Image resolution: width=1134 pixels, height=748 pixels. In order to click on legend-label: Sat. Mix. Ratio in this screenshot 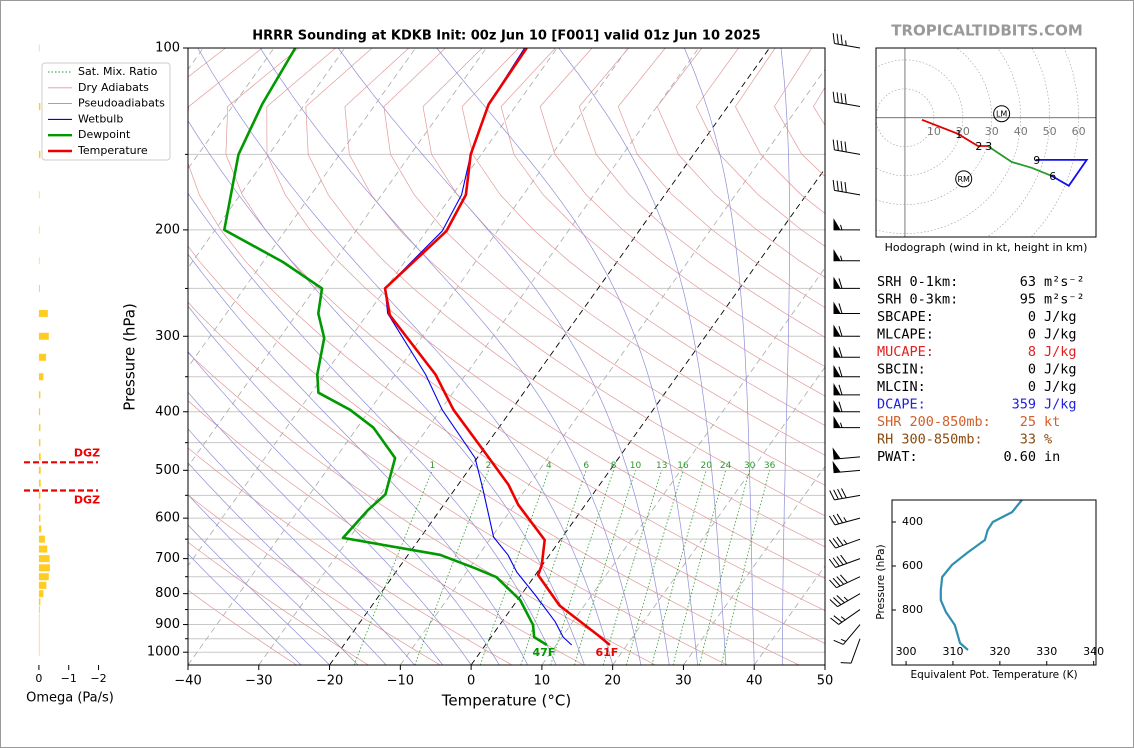, I will do `click(118, 71)`.